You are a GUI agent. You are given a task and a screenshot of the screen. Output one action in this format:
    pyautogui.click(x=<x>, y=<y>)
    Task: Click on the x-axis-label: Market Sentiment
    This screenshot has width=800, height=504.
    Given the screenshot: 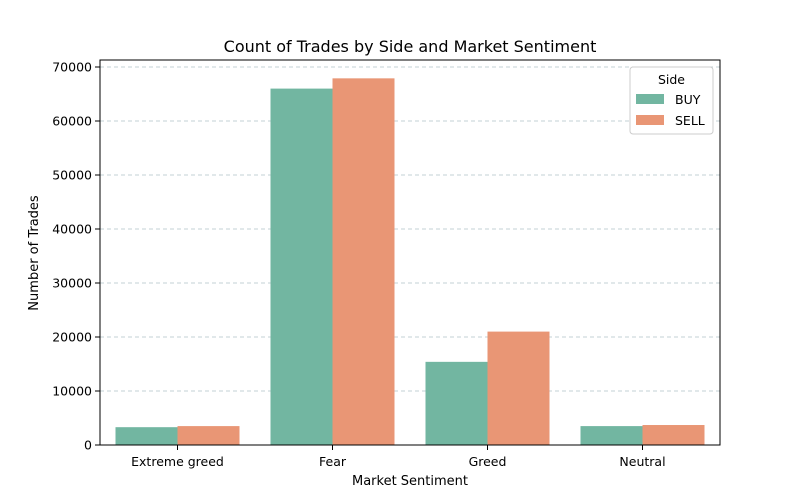 What is the action you would take?
    pyautogui.click(x=410, y=481)
    